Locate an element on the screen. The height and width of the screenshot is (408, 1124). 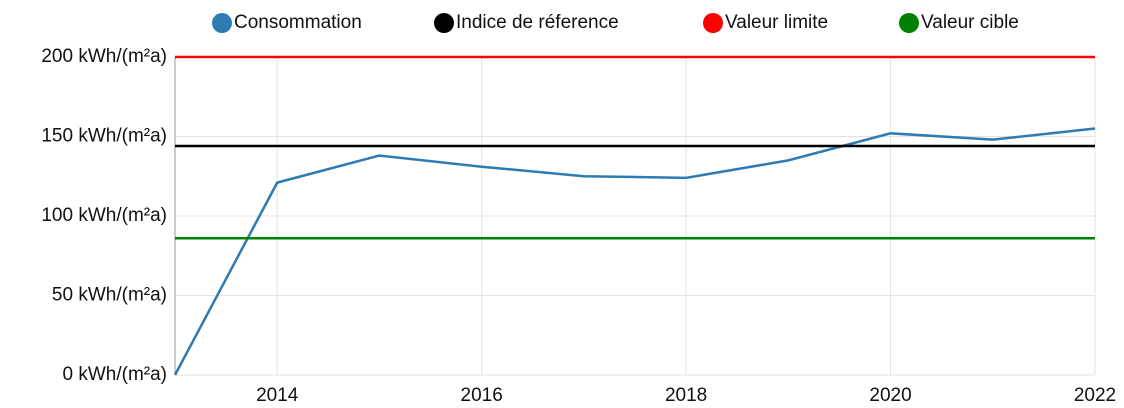
x-tick-label: 2022 is located at coordinates (1095, 395).